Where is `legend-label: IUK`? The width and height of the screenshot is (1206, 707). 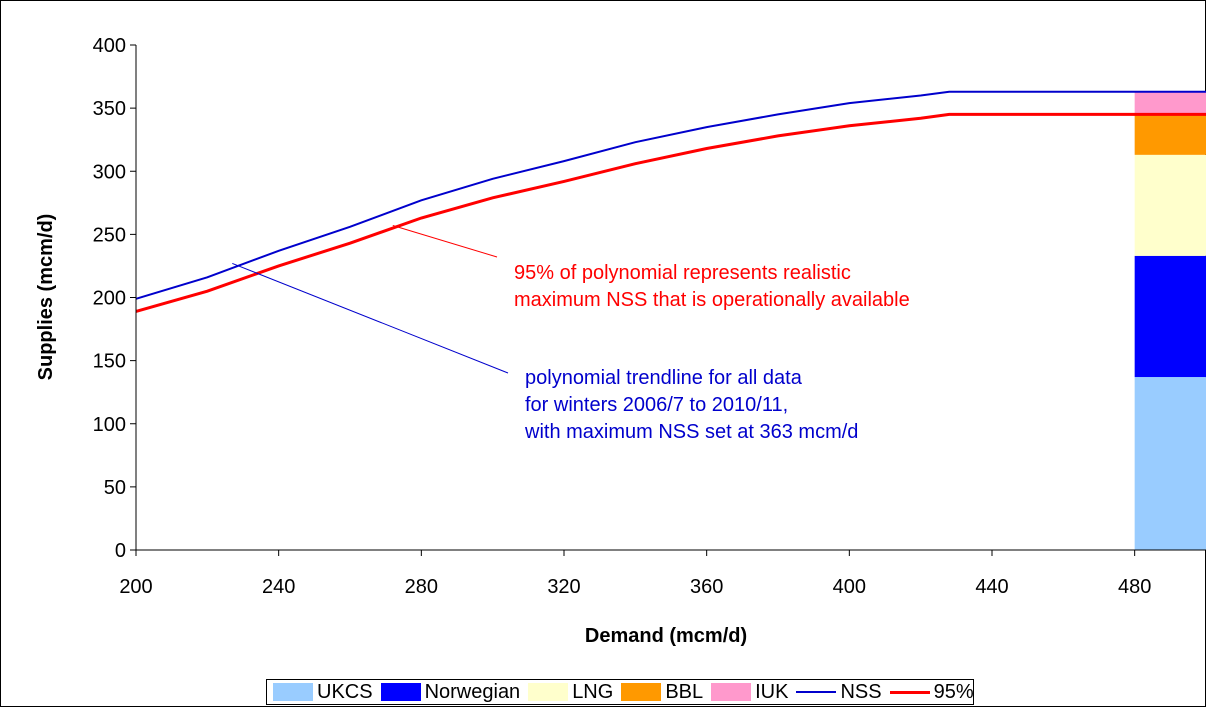
legend-label: IUK is located at coordinates (772, 691).